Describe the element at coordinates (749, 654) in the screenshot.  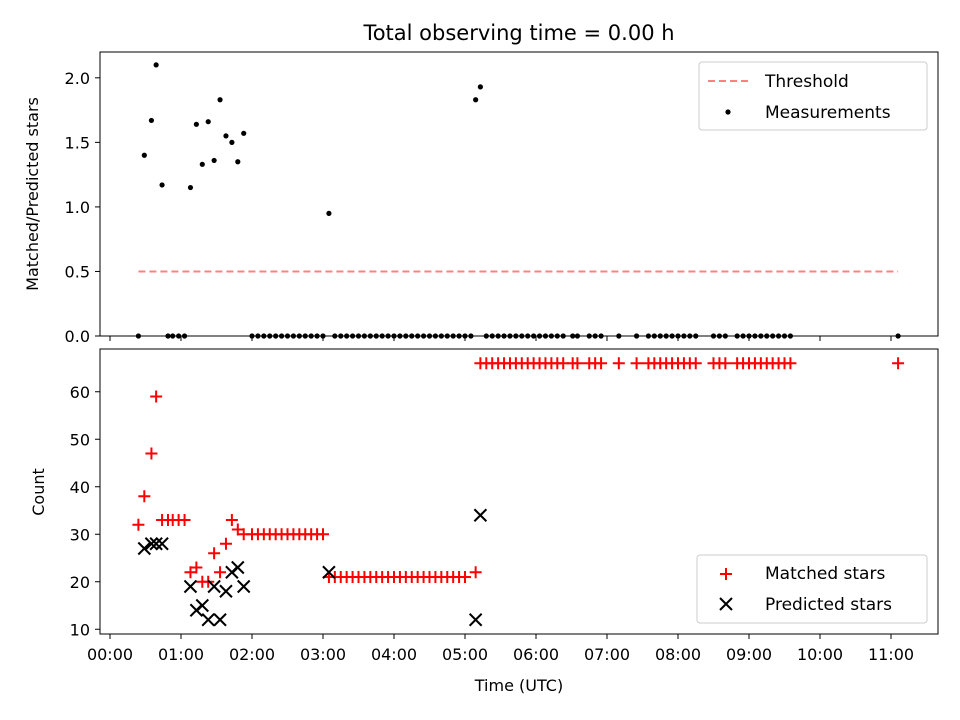
I see `bottom-x-tick-label: 09:00` at that location.